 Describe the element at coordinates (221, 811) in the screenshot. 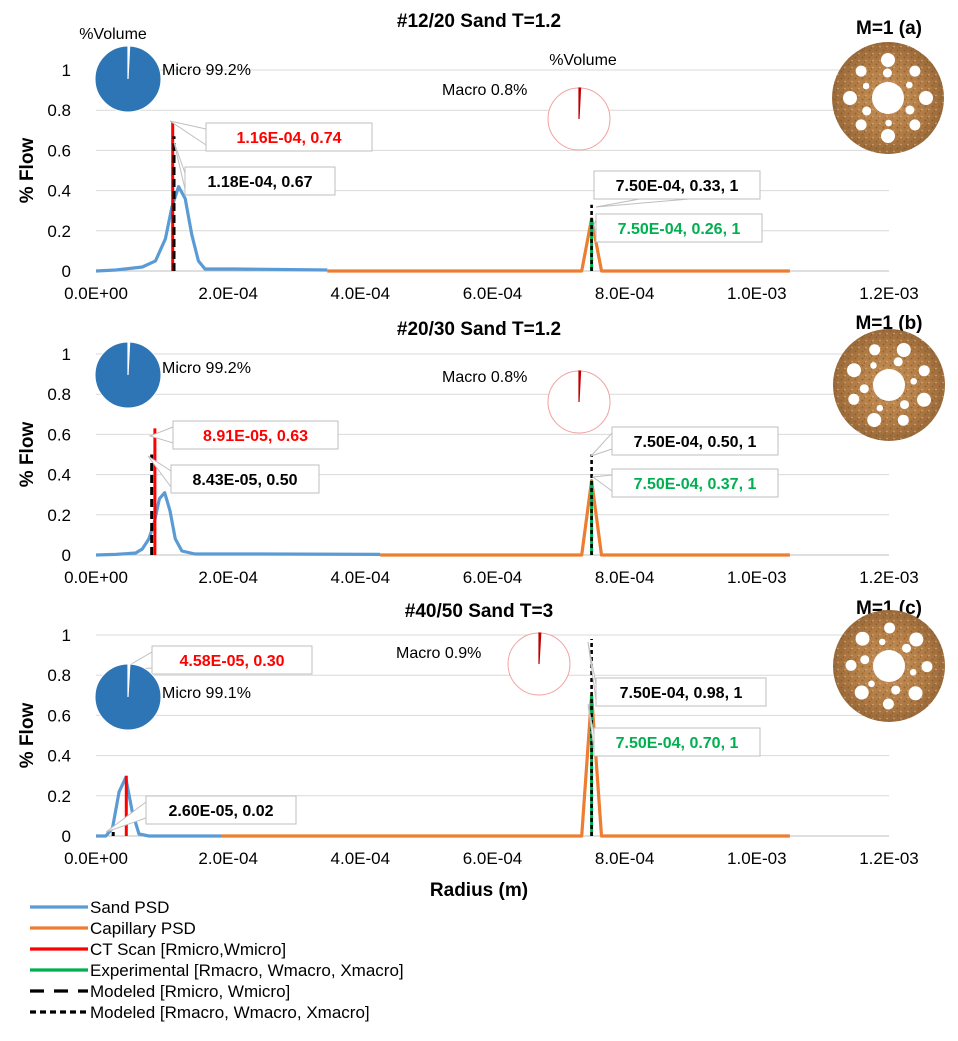

I see `data-label: 2.60E-05, 0.02` at that location.